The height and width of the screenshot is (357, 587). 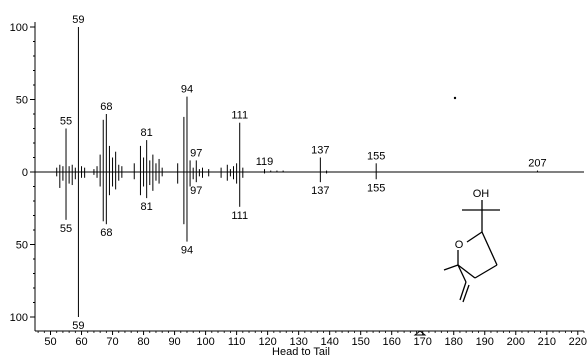 I want to click on x-tick-label: 130, so click(x=298, y=342).